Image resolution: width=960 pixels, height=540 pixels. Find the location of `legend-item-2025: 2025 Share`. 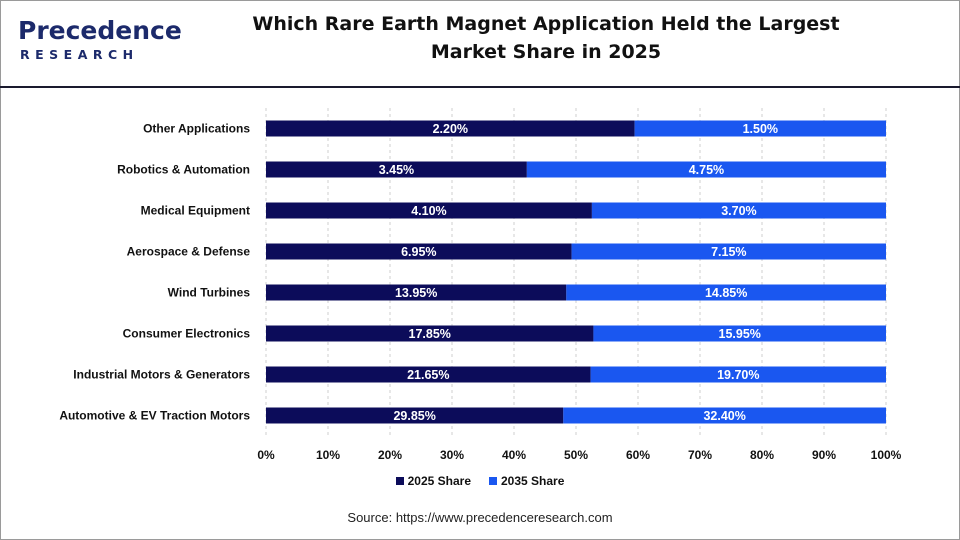

legend-item-2025: 2025 Share is located at coordinates (433, 481).